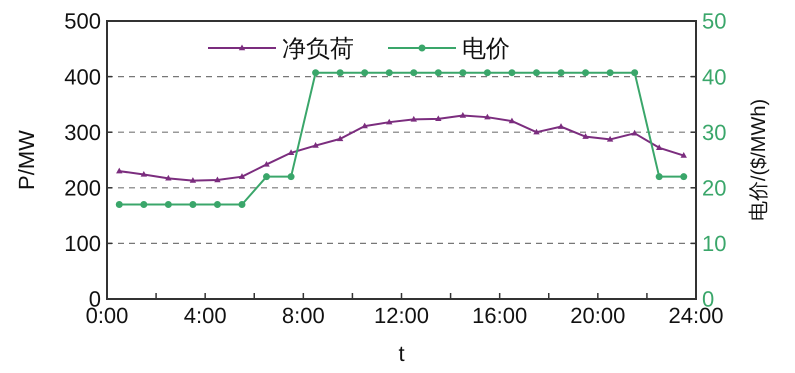  What do you see at coordinates (759, 160) in the screenshot?
I see `y2-axis-title: 电价/($/MWh)` at bounding box center [759, 160].